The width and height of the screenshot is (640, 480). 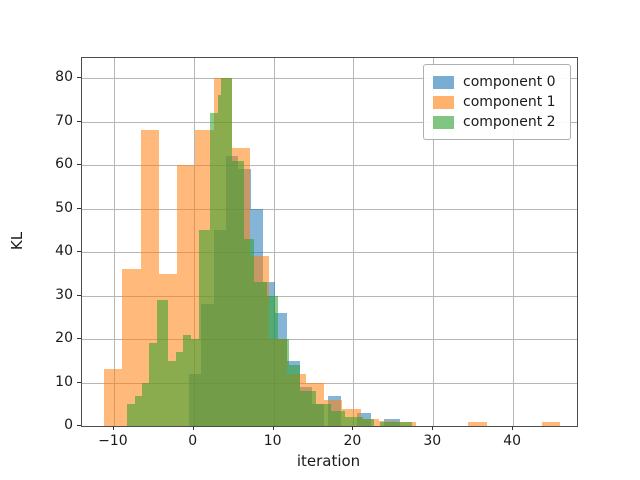 I want to click on x-axis-label: iteration, so click(x=328, y=461).